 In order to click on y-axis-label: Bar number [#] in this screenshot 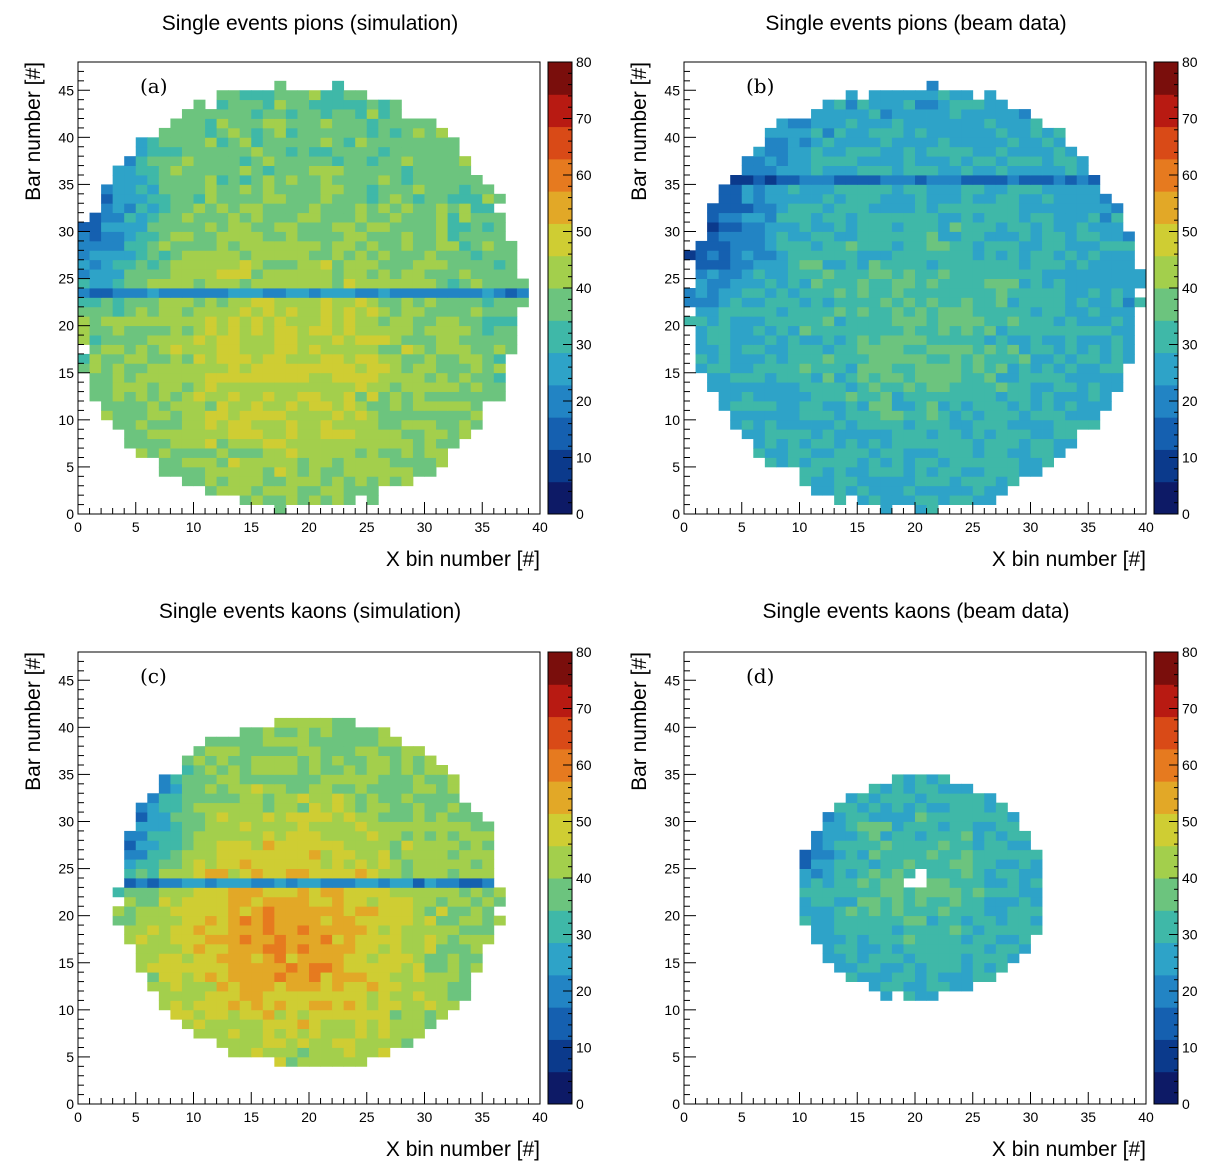, I will do `click(639, 131)`.